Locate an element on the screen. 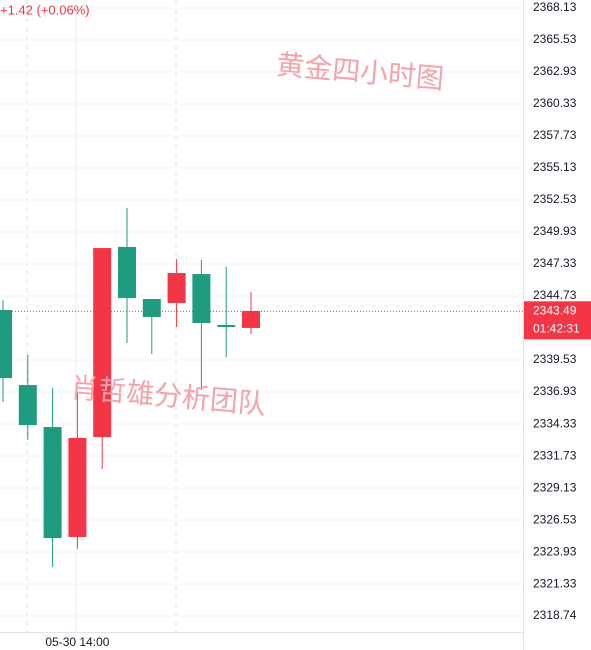 The width and height of the screenshot is (591, 650). y-tick-label: 2329.13 is located at coordinates (555, 487).